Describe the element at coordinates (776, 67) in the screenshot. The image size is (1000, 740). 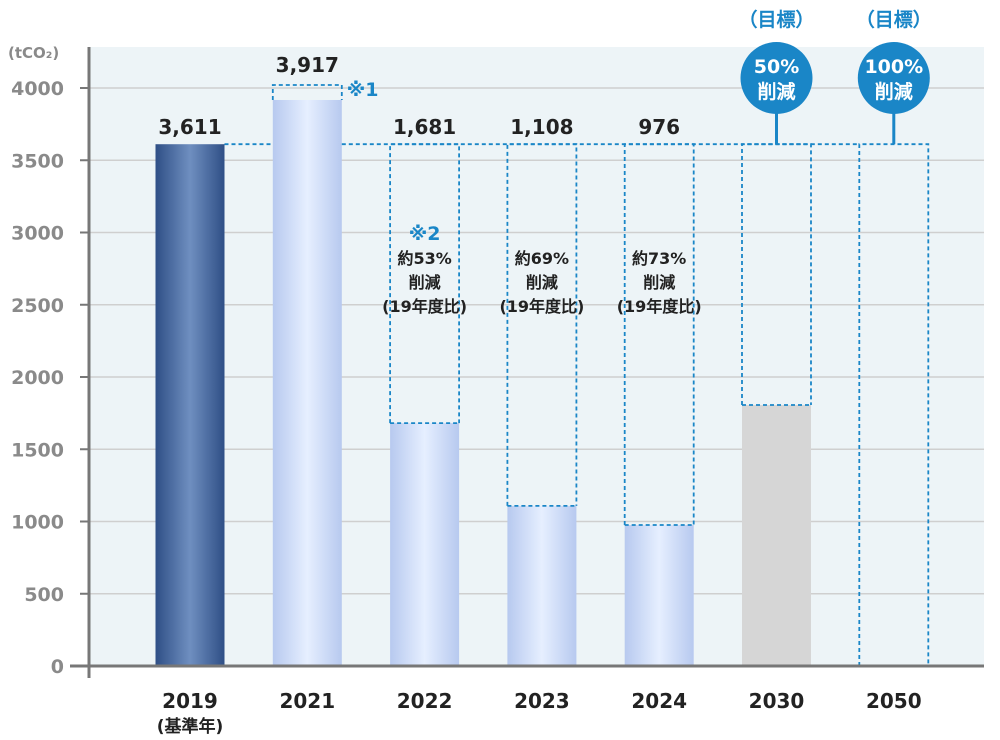
I see `target-badge-value: 50%` at that location.